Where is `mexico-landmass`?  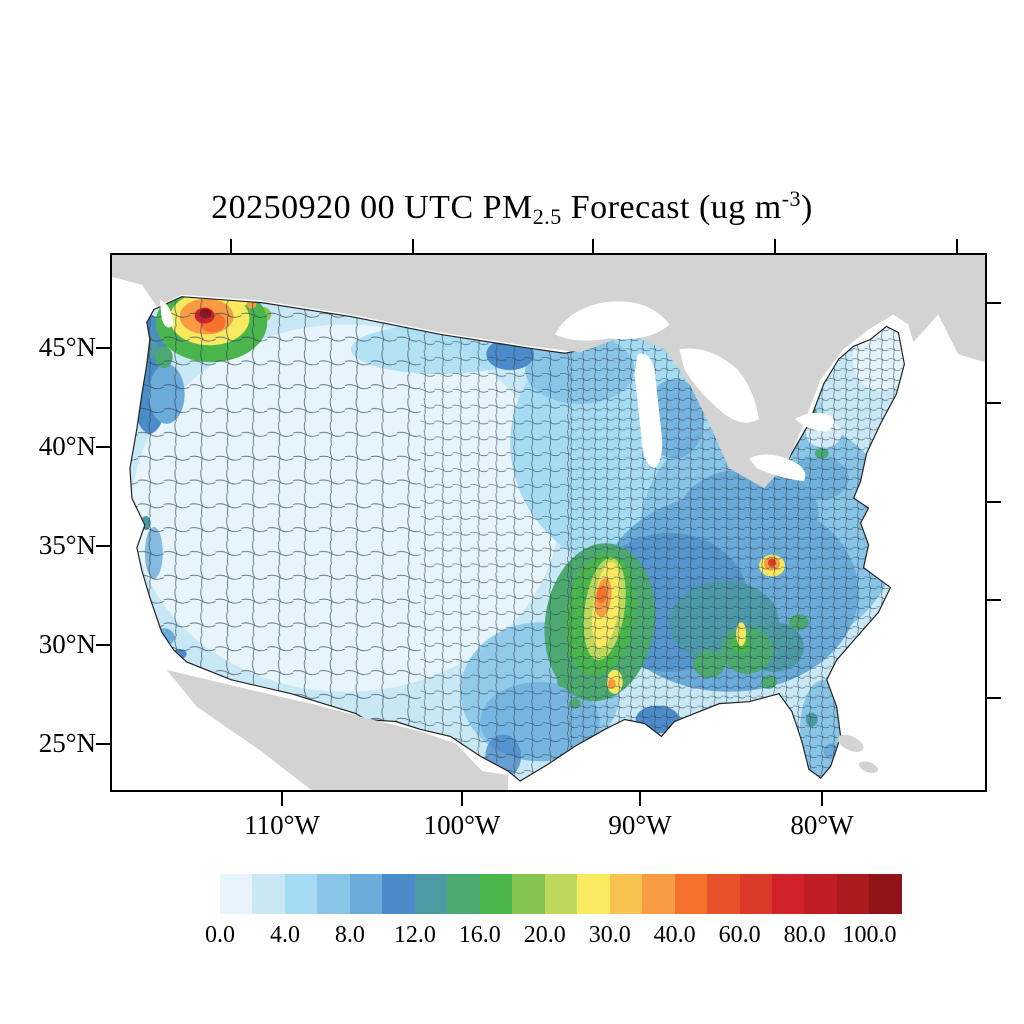
mexico-landmass is located at coordinates (337, 729).